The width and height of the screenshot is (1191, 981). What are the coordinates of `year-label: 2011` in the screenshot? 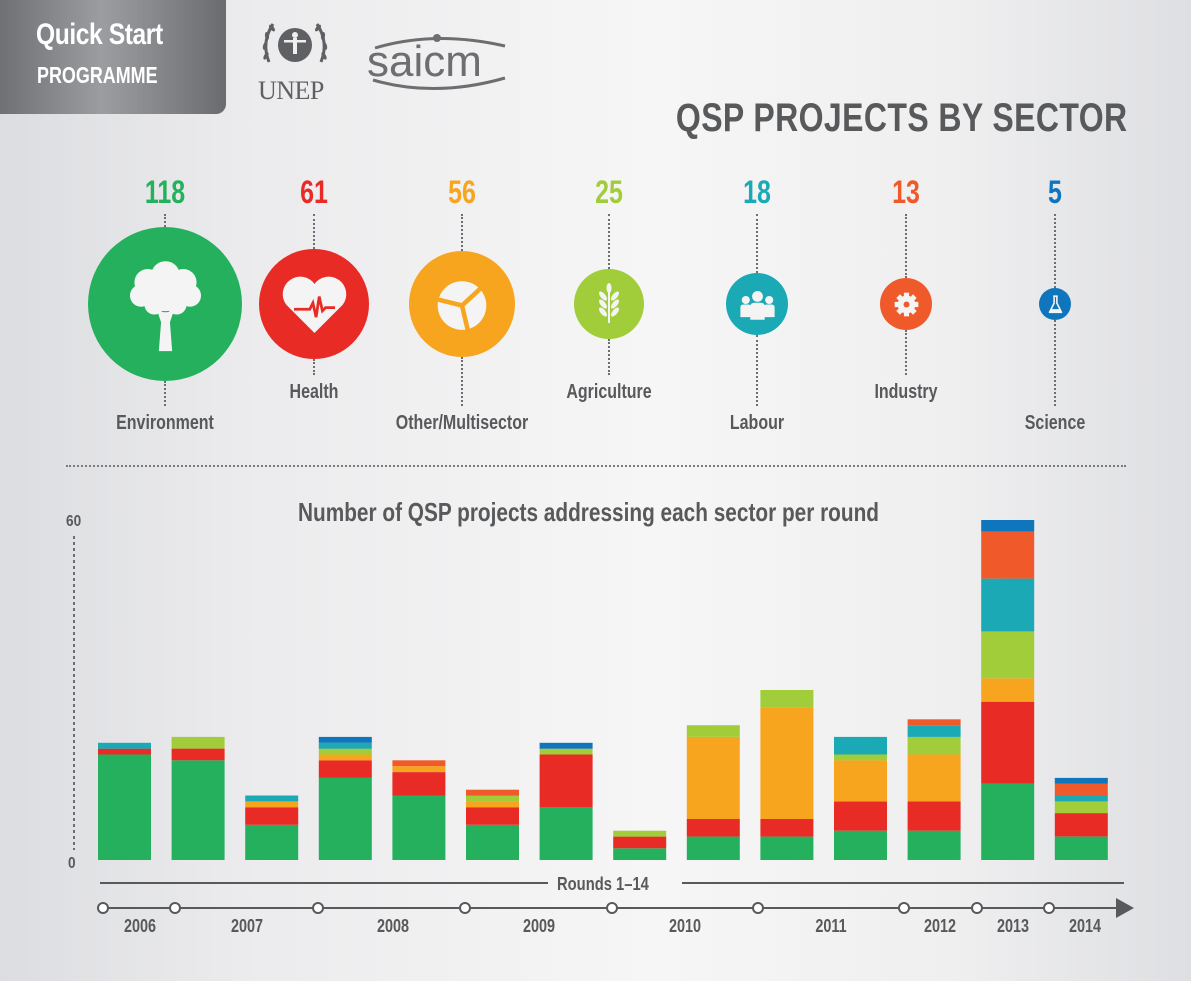 It's located at (831, 926).